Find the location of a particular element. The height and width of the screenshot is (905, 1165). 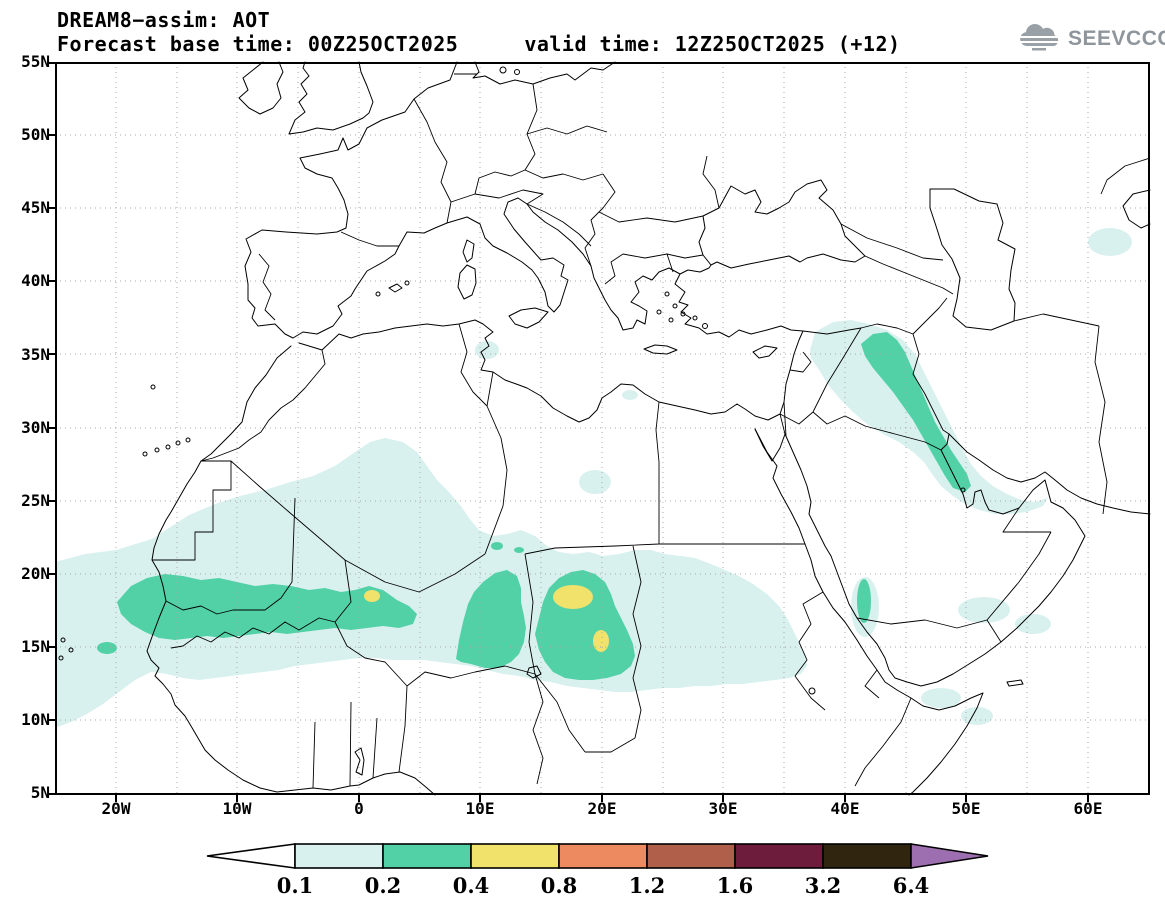

colorbar-labels: 0.1 0.2 0.4 0.8 1.2 1.6 3.2 6.4 is located at coordinates (603, 885).